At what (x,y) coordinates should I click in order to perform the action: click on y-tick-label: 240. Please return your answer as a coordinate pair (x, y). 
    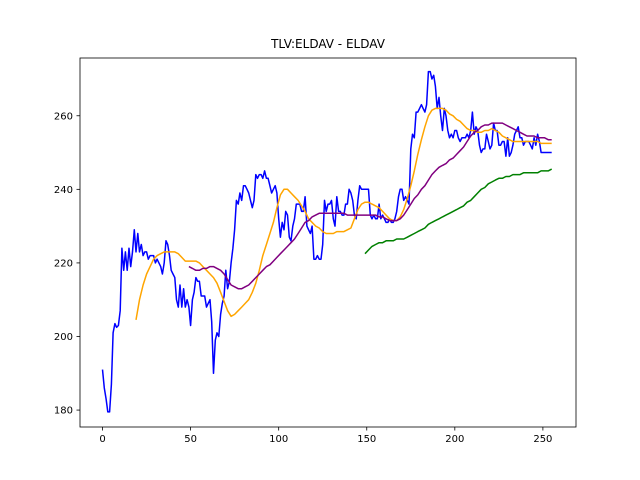
    Looking at the image, I should click on (63, 190).